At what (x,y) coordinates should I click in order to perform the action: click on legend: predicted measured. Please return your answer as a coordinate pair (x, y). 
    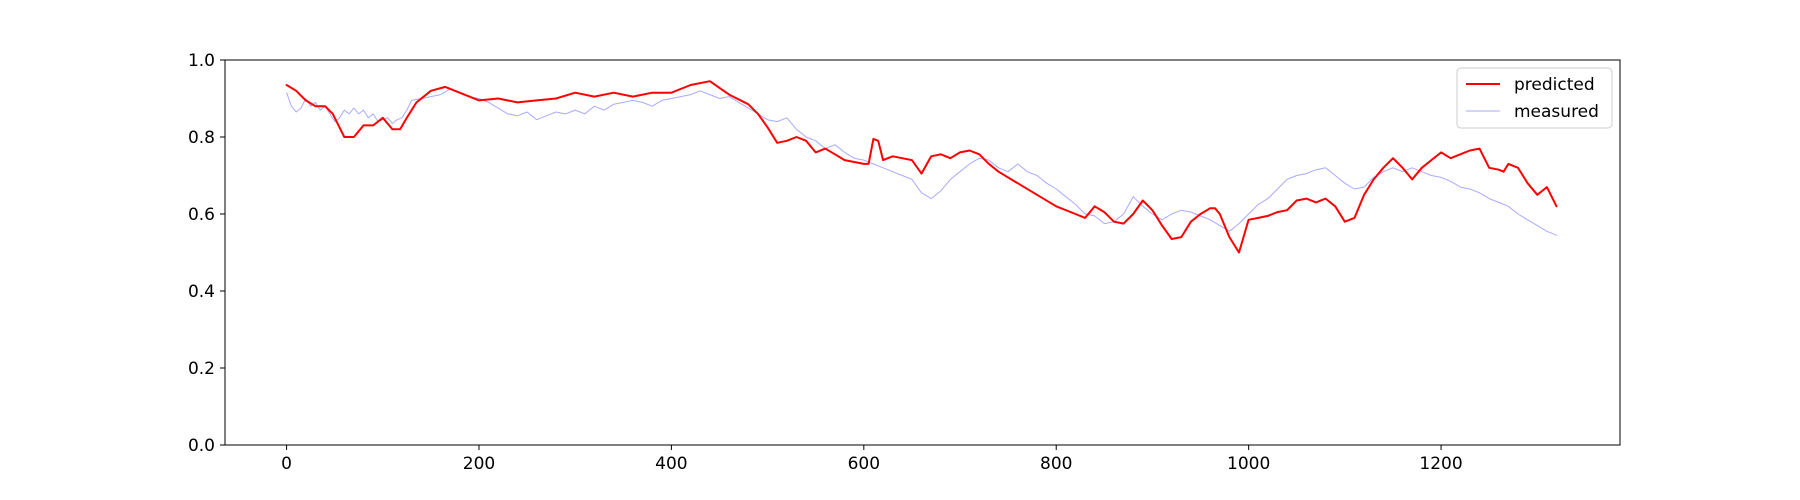
    Looking at the image, I should click on (1534, 98).